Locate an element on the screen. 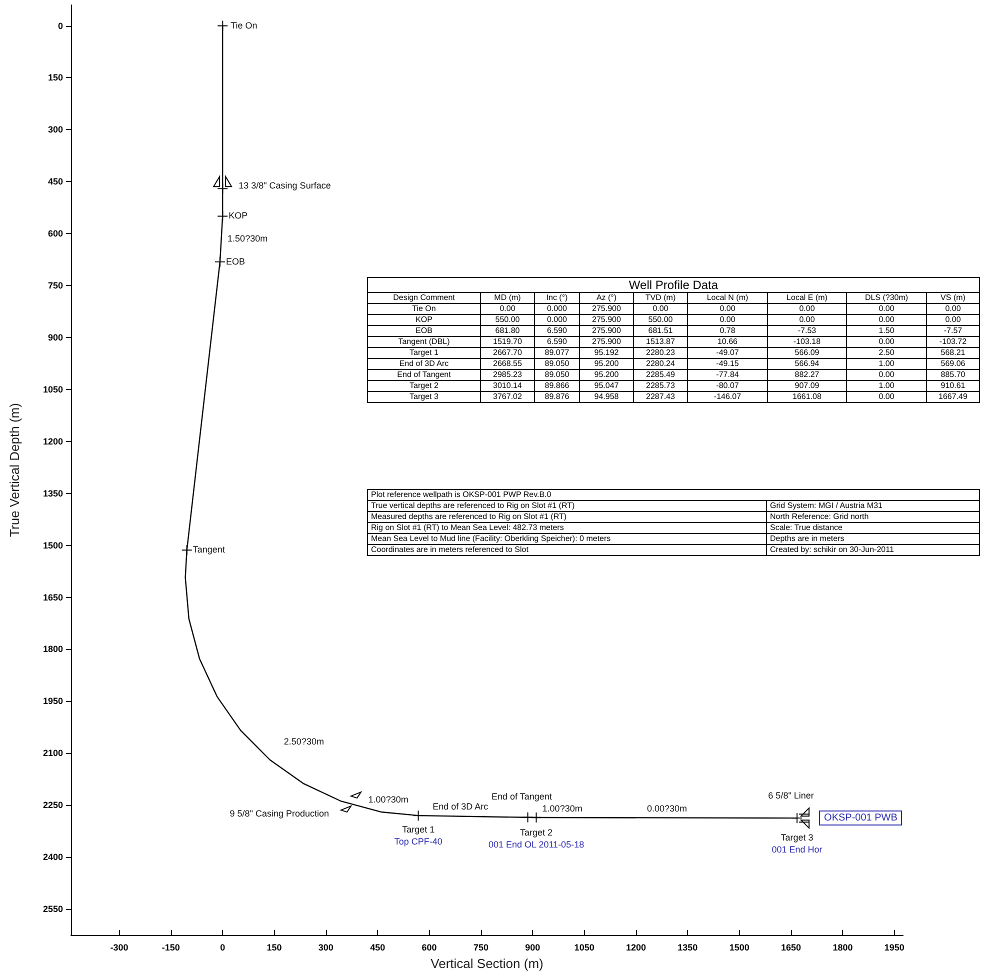 Image resolution: width=985 pixels, height=975 pixels. x-tick-label: 750 is located at coordinates (480, 947).